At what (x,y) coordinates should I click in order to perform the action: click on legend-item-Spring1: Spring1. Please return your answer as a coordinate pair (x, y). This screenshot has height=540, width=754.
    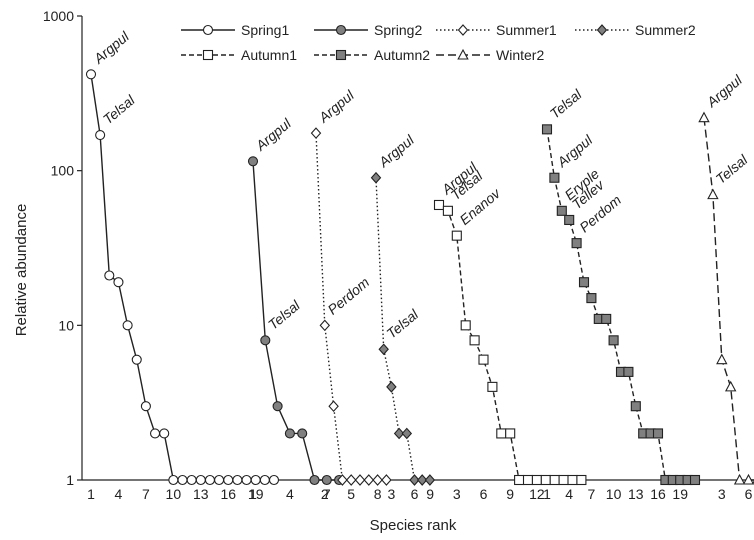
    Looking at the image, I should click on (235, 30).